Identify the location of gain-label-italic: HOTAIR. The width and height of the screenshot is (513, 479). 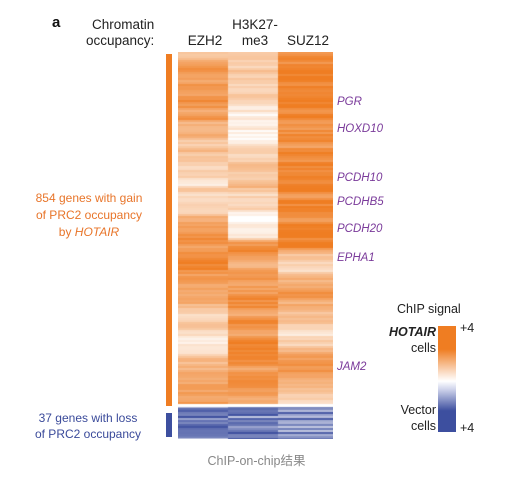
(97, 232).